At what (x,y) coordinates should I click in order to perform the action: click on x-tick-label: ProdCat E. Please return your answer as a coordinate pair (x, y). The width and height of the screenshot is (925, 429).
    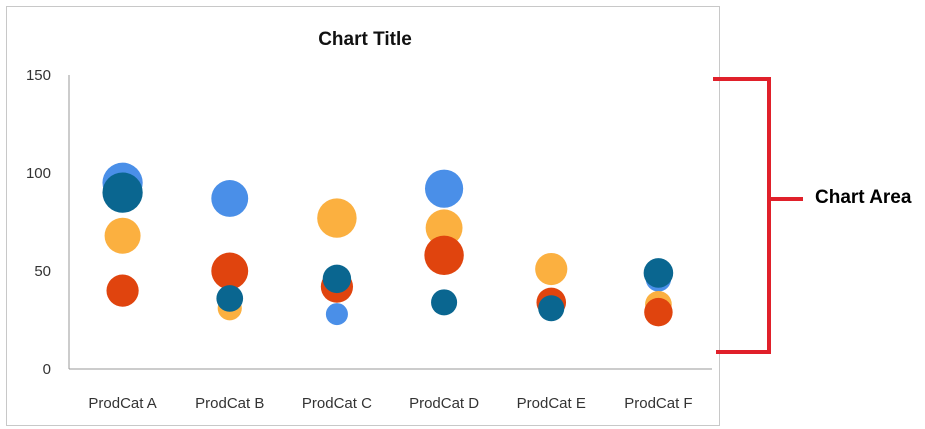
    Looking at the image, I should click on (551, 403).